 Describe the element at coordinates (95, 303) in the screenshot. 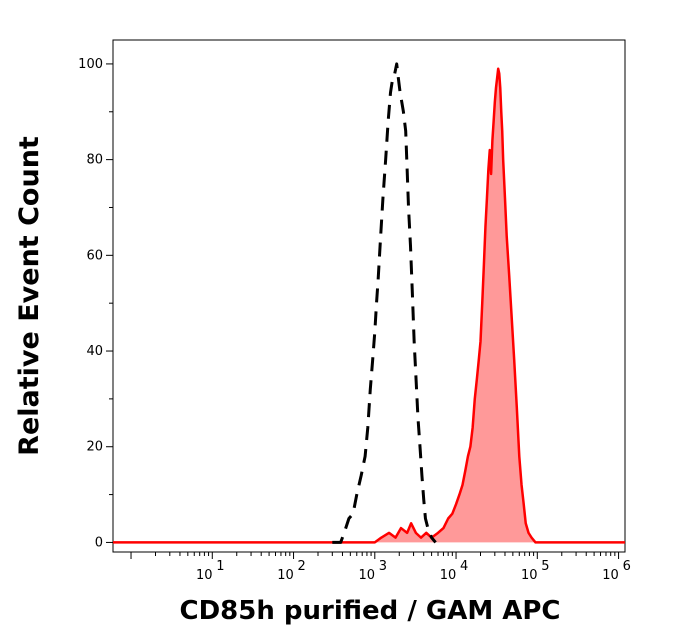

I see `y-axis-ticks: 0 20 40 60 80 100` at that location.